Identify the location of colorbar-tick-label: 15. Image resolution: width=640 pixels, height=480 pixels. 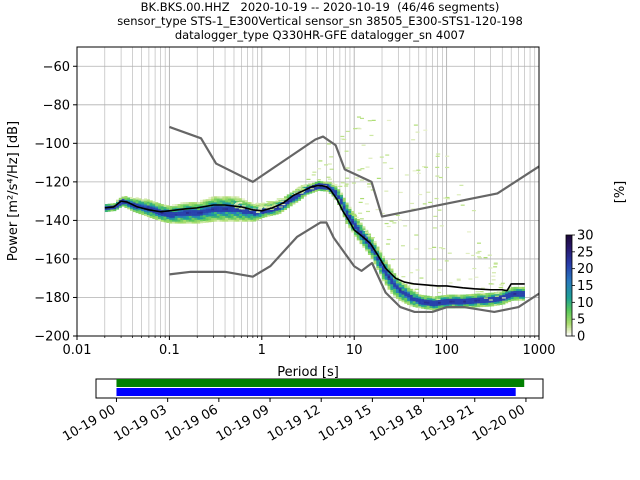
(585, 286).